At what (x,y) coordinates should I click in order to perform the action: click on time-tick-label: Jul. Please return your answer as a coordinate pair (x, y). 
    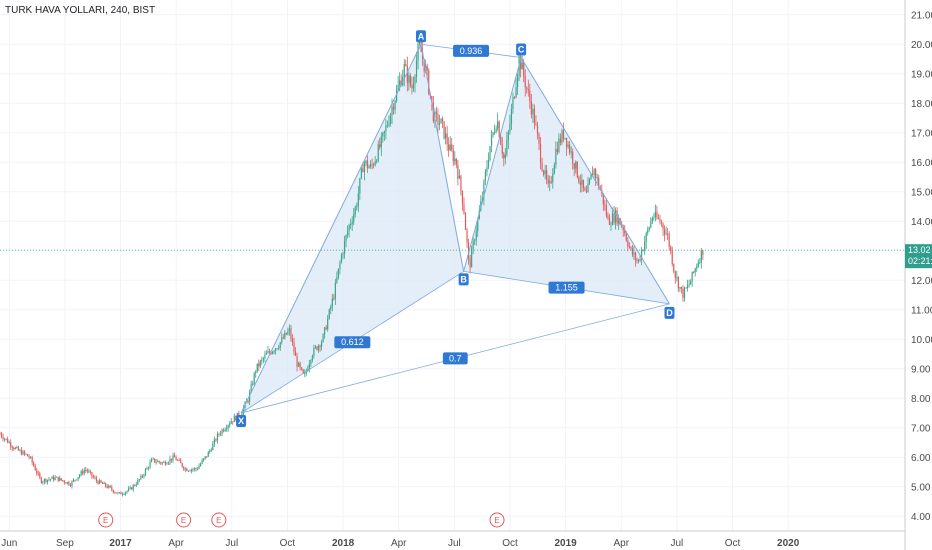
    Looking at the image, I should click on (454, 543).